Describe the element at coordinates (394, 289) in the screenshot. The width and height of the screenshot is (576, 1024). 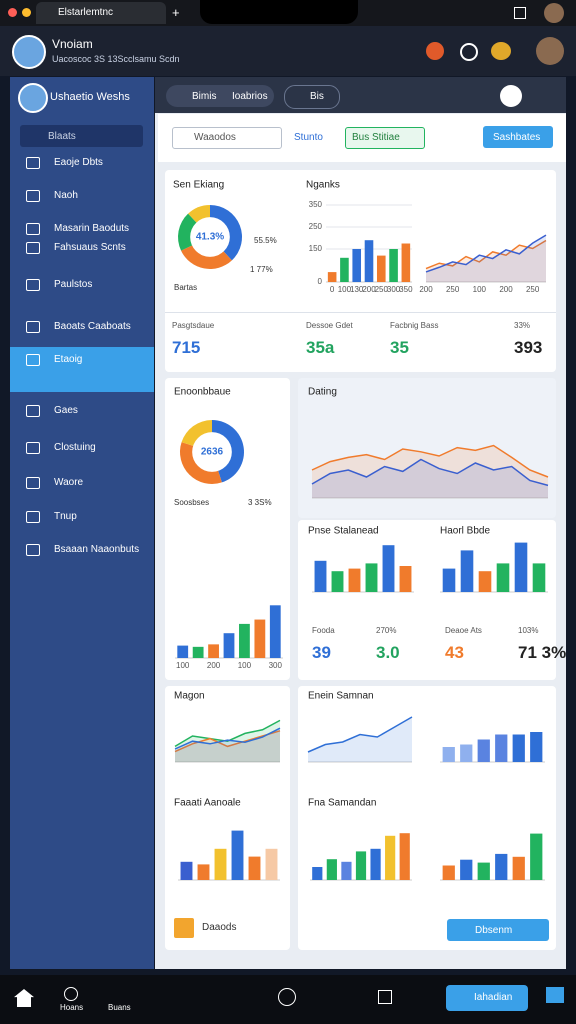
I see `x-tick-label: 300` at that location.